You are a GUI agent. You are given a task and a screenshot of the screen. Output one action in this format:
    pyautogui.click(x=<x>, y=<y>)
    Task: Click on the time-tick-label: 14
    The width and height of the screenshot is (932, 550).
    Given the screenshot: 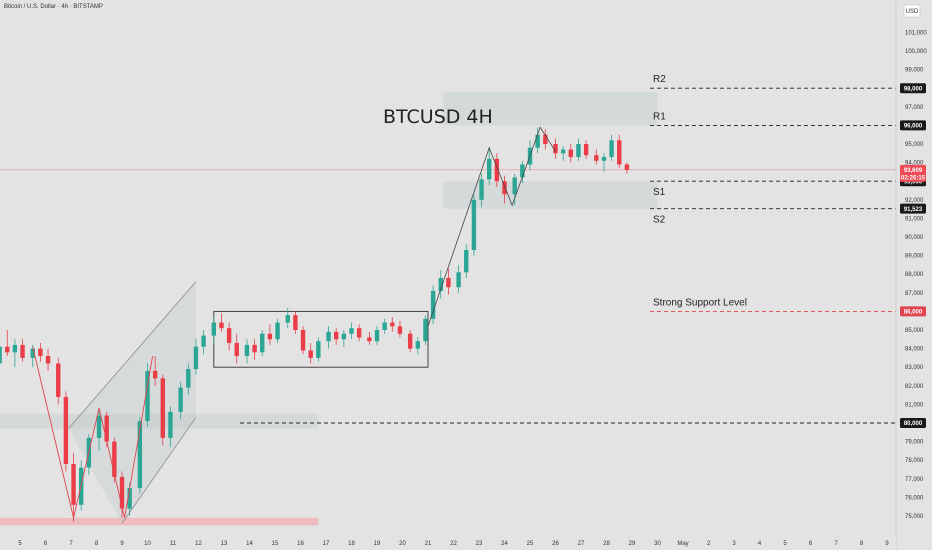 What is the action you would take?
    pyautogui.click(x=249, y=544)
    